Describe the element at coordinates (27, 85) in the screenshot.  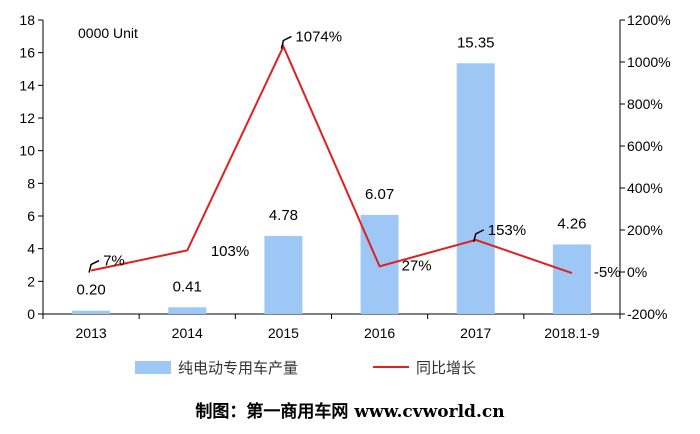
I see `y-left-tick-label: 14` at that location.